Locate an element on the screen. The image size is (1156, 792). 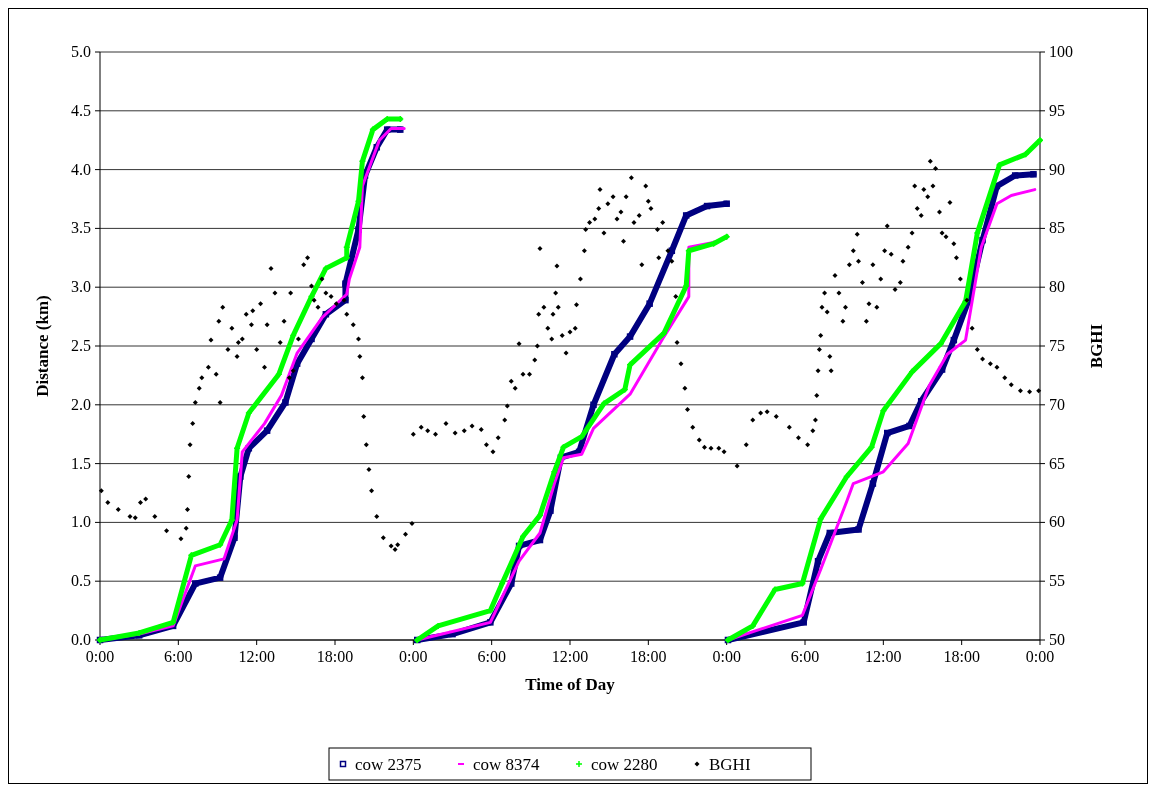
y2-tick-label: 85 is located at coordinates (1057, 228).